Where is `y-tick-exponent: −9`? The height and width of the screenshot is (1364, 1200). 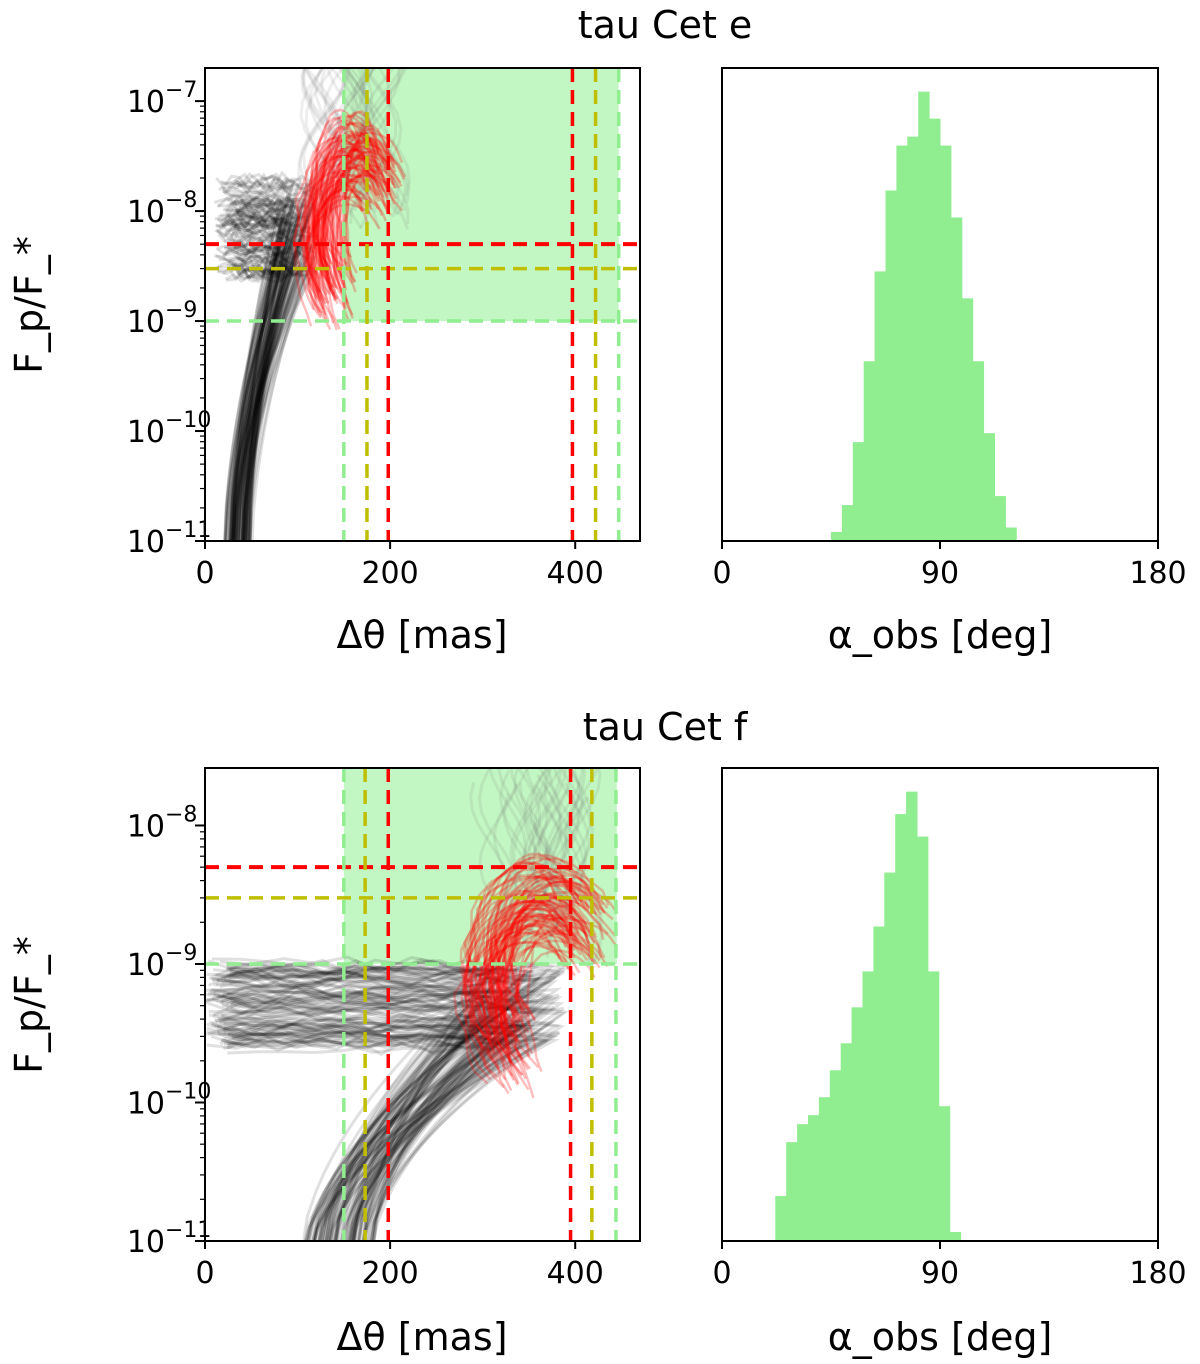
y-tick-exponent: −9 is located at coordinates (181, 310).